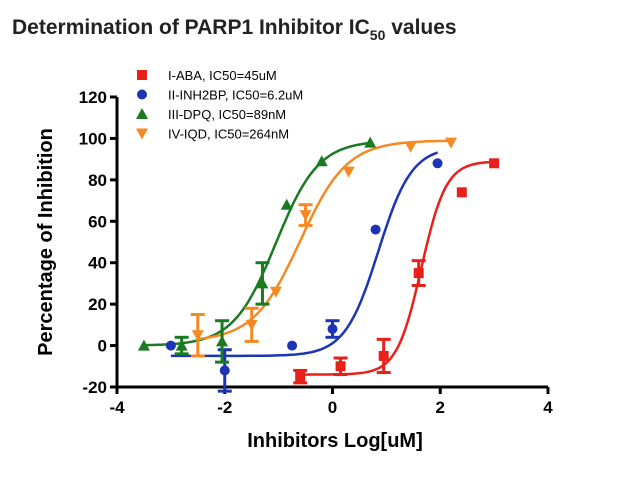 The height and width of the screenshot is (480, 640). I want to click on x-tick-label: 0, so click(332, 407).